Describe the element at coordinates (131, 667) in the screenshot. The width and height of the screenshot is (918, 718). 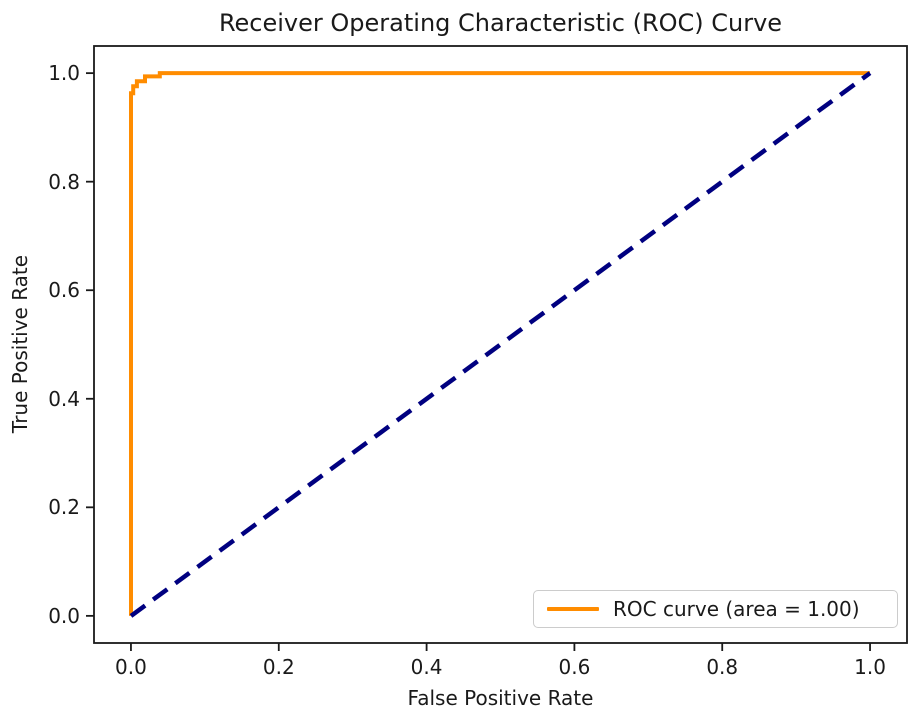
I see `x-tick-label: 0.0` at that location.